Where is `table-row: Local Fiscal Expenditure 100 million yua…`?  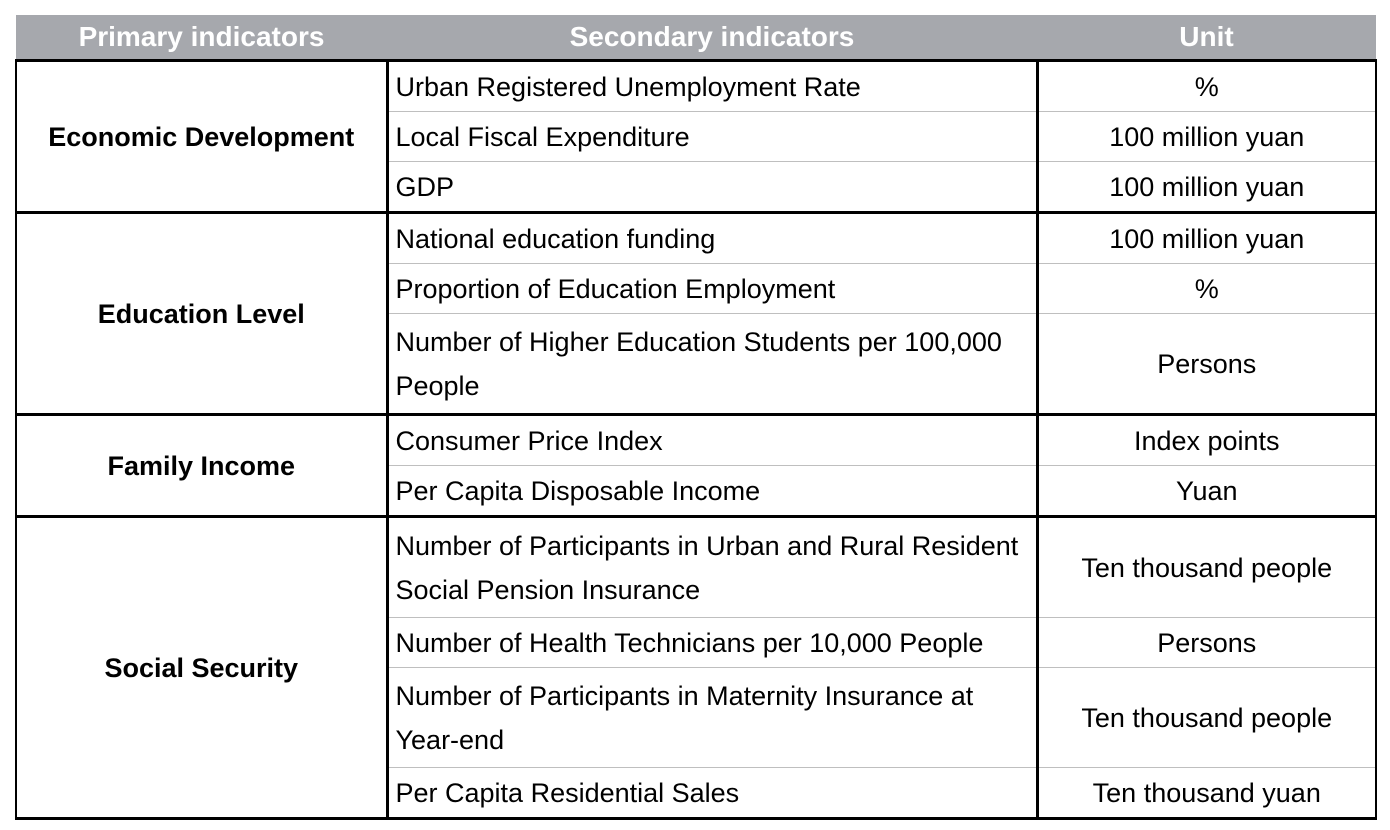
table-row: Local Fiscal Expenditure 100 million yua… is located at coordinates (696, 136).